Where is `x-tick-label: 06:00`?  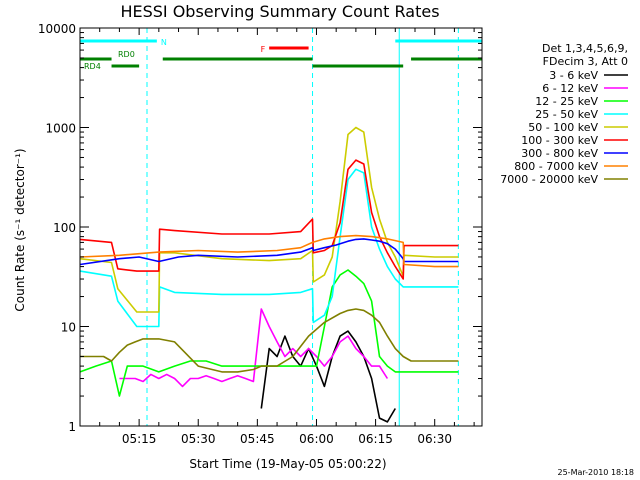
x-tick-label: 06:00 is located at coordinates (316, 439).